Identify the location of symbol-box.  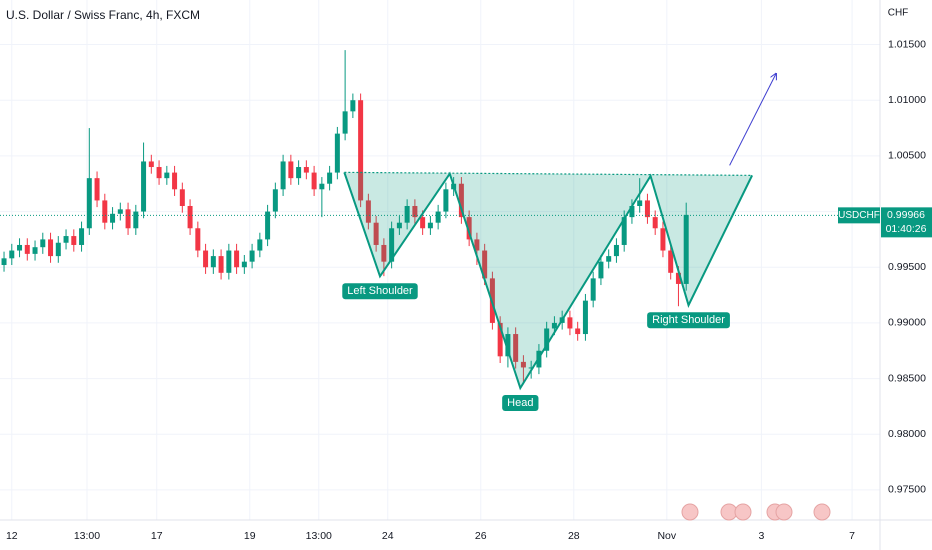
(859, 215).